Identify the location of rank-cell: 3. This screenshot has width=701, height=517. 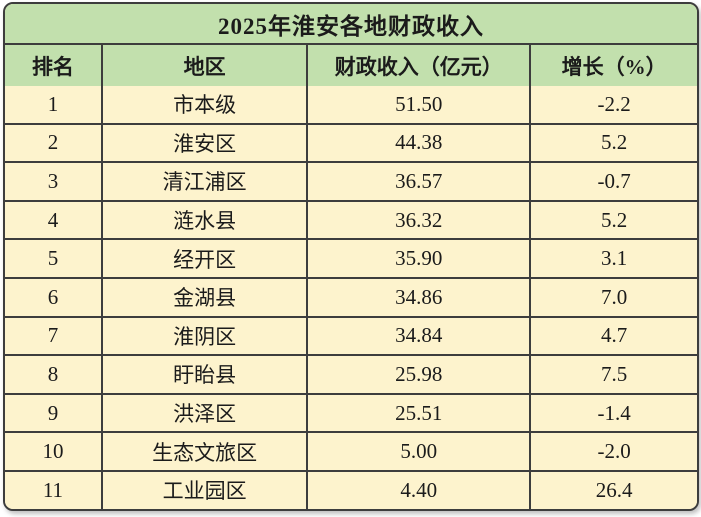
(54, 181).